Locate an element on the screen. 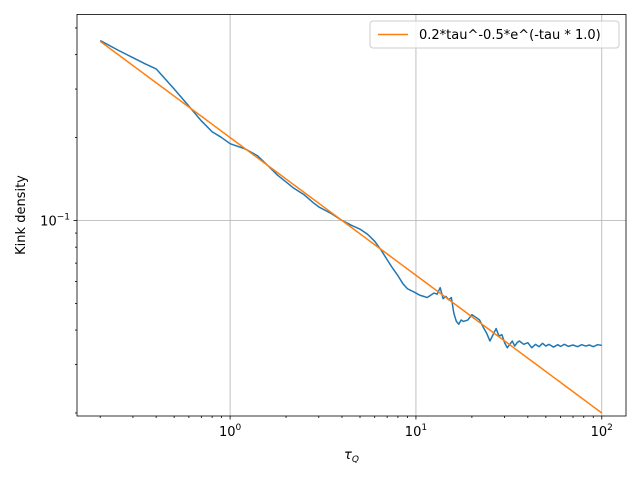  x-tick-label-0: 100 is located at coordinates (230, 431).